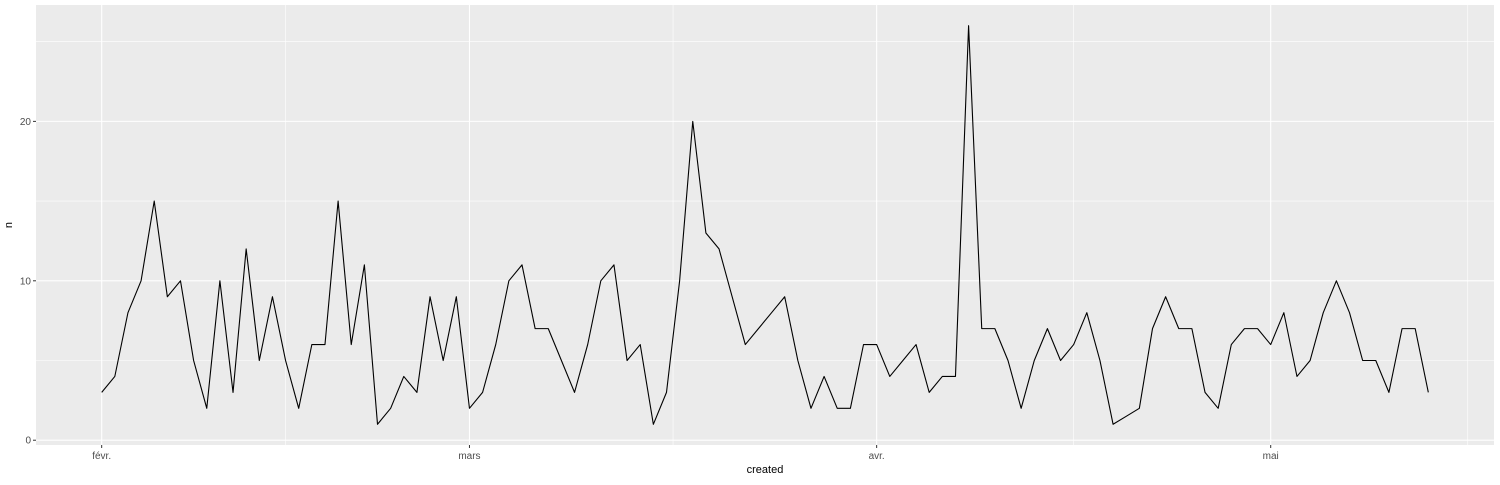  I want to click on y-tick-label-1: 10, so click(26, 281).